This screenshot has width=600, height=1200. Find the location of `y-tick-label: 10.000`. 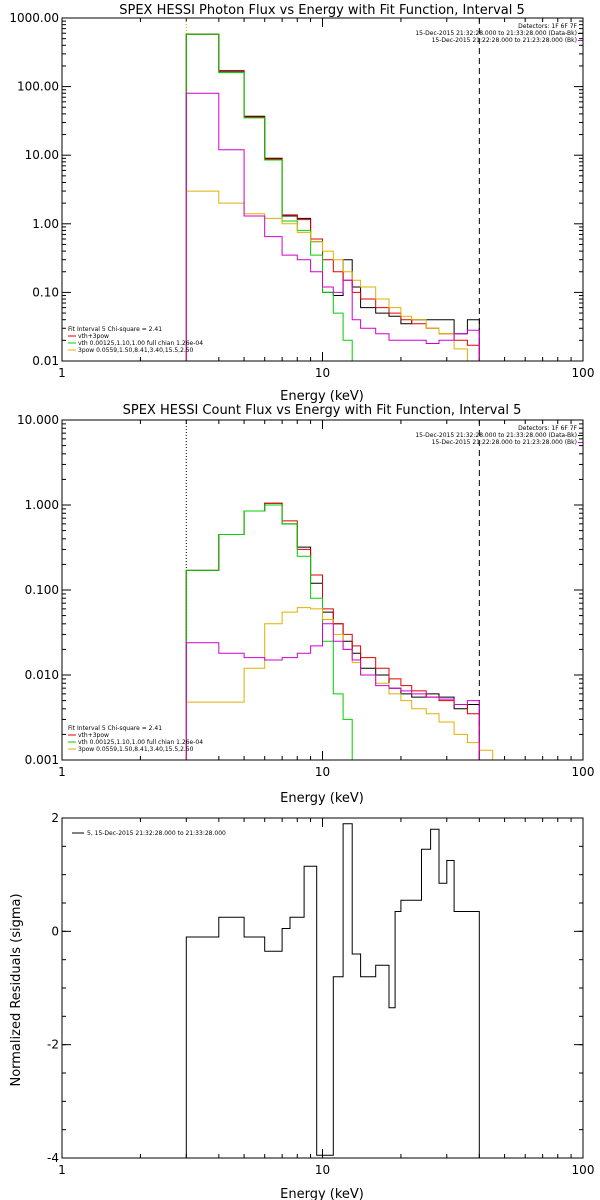

y-tick-label: 10.000 is located at coordinates (38, 420).